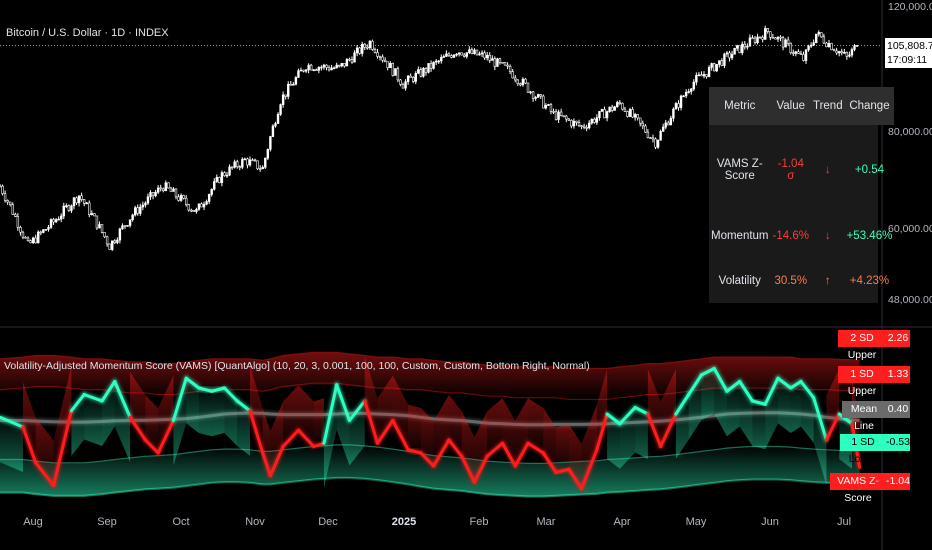  What do you see at coordinates (844, 522) in the screenshot?
I see `time-label: Jul` at bounding box center [844, 522].